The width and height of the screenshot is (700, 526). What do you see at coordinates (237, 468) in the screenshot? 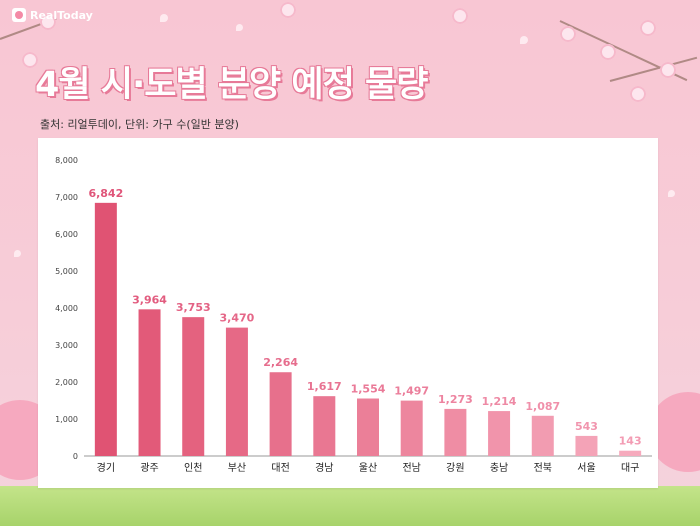
I see `x-tick-label: 부산` at bounding box center [237, 468].